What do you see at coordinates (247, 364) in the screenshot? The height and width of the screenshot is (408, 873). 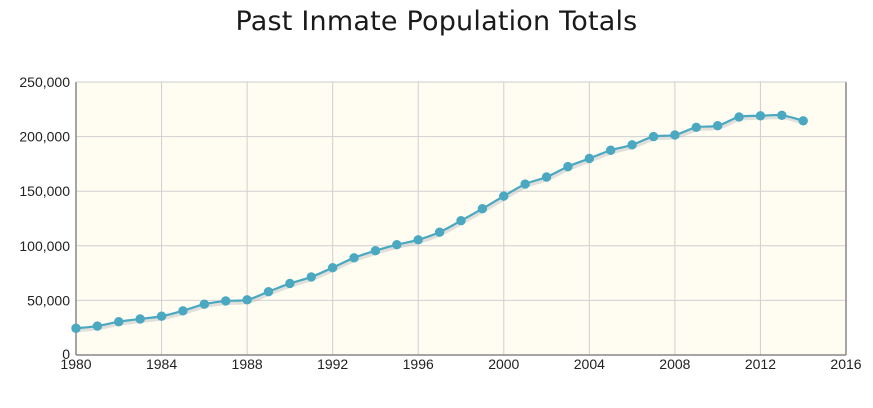 I see `x-tick-label: 1988` at bounding box center [247, 364].